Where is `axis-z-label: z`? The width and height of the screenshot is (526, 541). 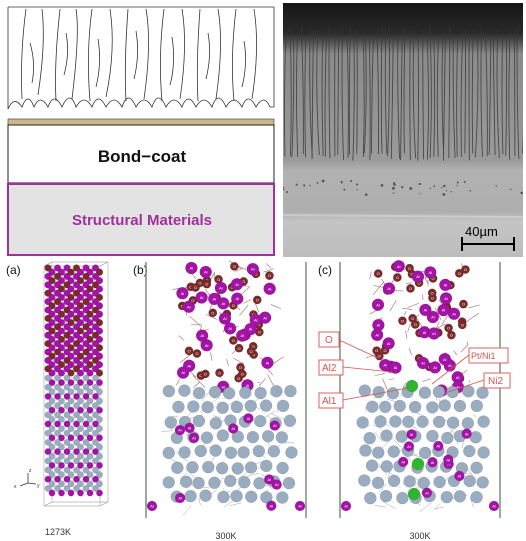 axis-z-label: z is located at coordinates (30, 471).